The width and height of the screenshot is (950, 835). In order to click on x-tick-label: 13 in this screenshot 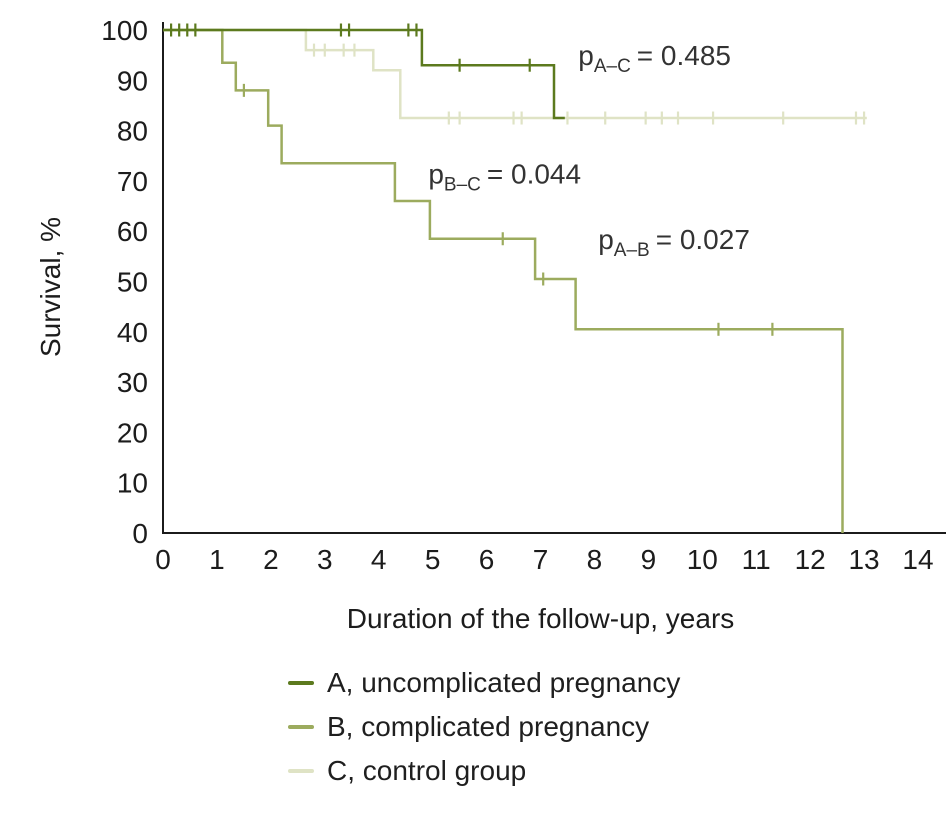, I will do `click(863, 559)`.